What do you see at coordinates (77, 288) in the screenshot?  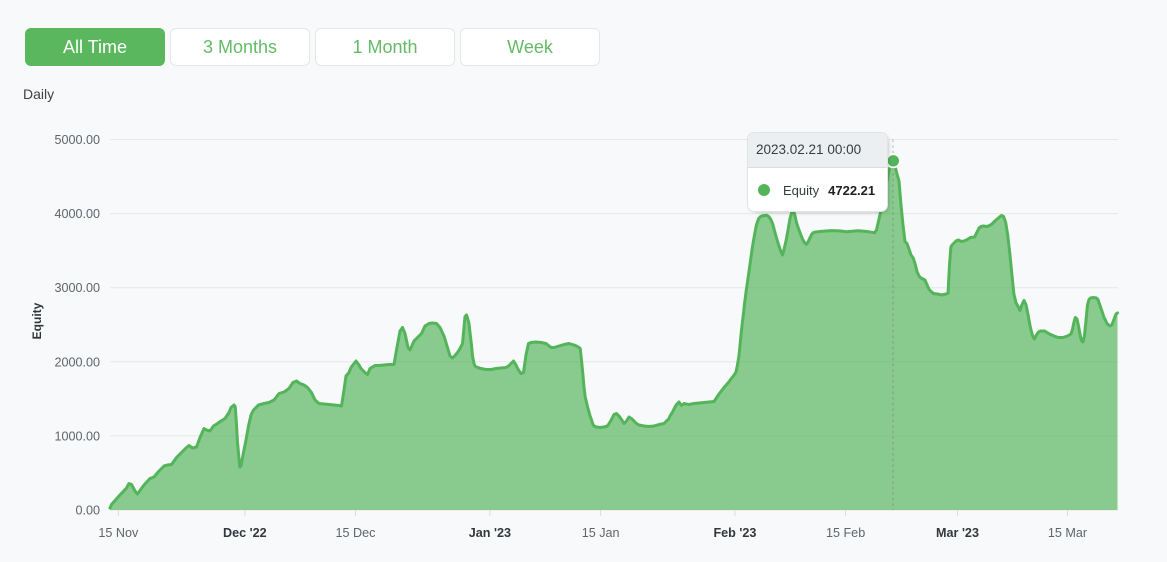 I see `svg-text: 3000.00` at bounding box center [77, 288].